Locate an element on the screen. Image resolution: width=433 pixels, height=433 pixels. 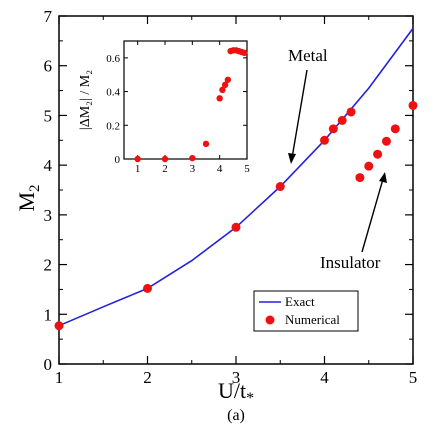
x-axis-label: U/t* is located at coordinates (236, 392).